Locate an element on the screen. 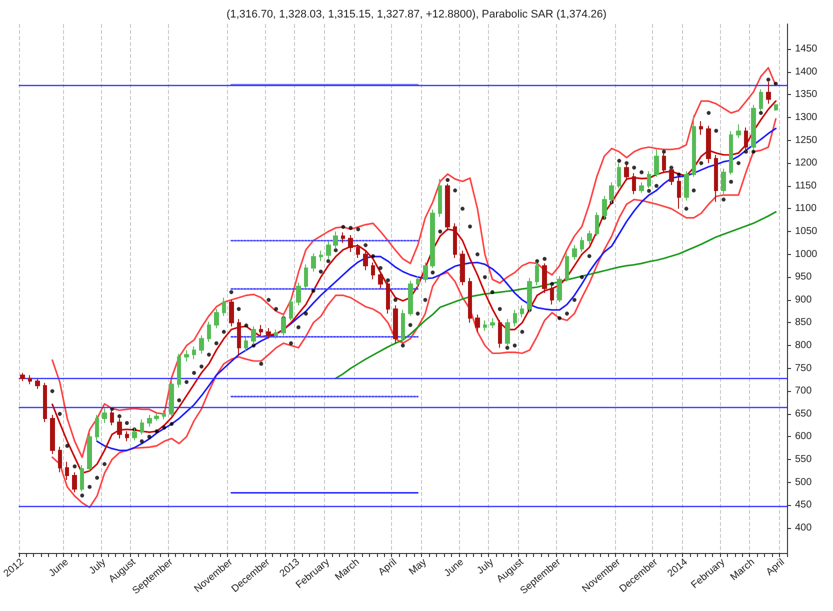 This screenshot has width=833, height=611. y-tick-label: 1150 is located at coordinates (806, 186).